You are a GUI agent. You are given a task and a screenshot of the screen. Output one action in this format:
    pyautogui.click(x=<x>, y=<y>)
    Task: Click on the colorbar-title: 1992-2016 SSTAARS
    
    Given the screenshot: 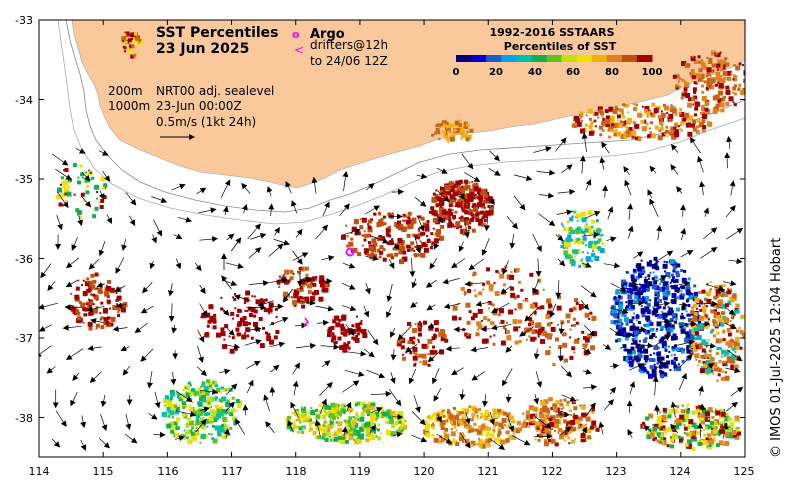 What is the action you would take?
    pyautogui.click(x=551, y=32)
    